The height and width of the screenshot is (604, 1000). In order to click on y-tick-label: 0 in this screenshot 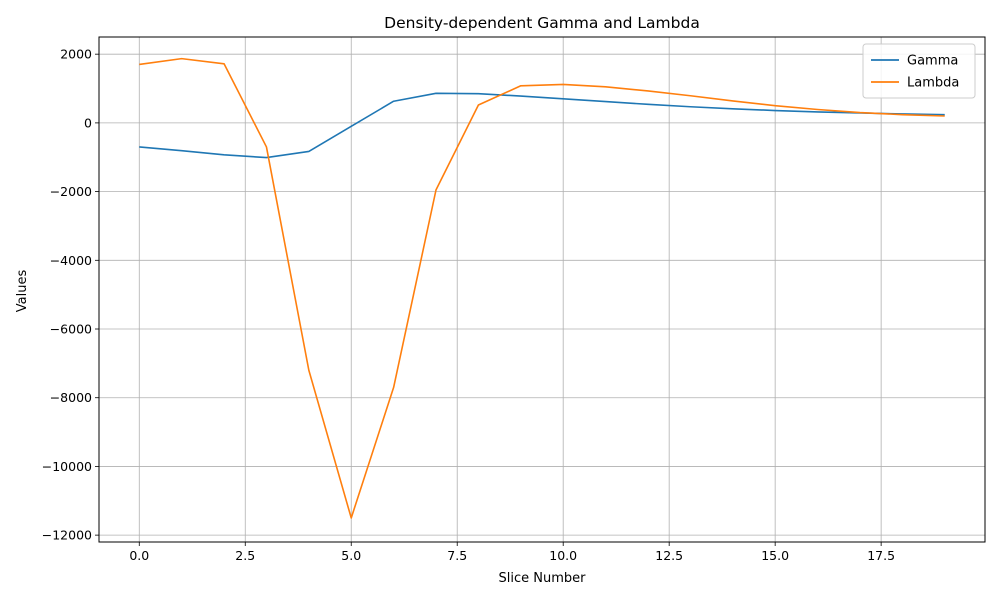, I will do `click(88, 122)`.